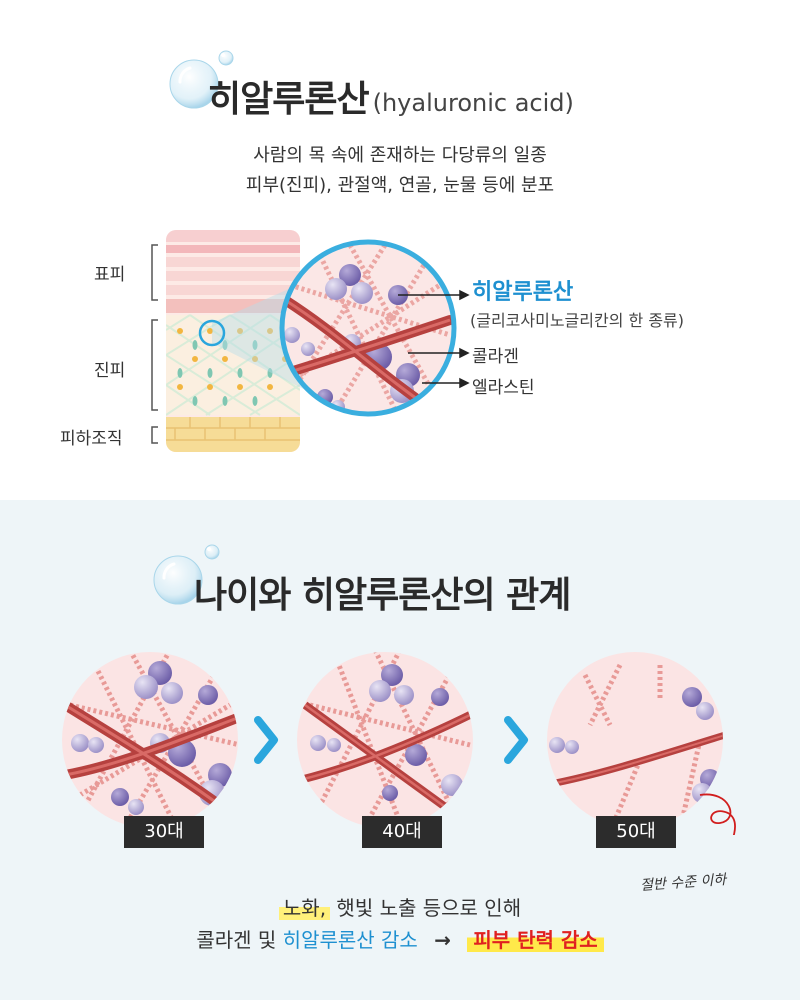  I want to click on highlight-elasticity-decrease: 피부 탄력 감소, so click(535, 940).